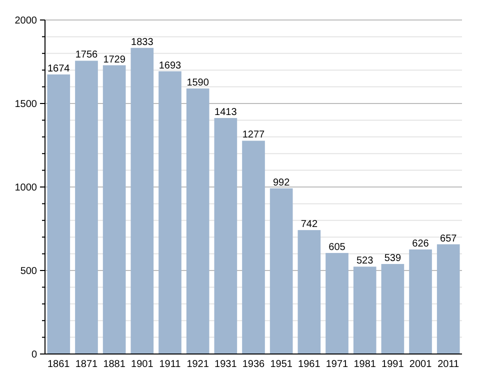 The height and width of the screenshot is (373, 488). What do you see at coordinates (337, 364) in the screenshot?
I see `x-tick-label: 1971` at bounding box center [337, 364].